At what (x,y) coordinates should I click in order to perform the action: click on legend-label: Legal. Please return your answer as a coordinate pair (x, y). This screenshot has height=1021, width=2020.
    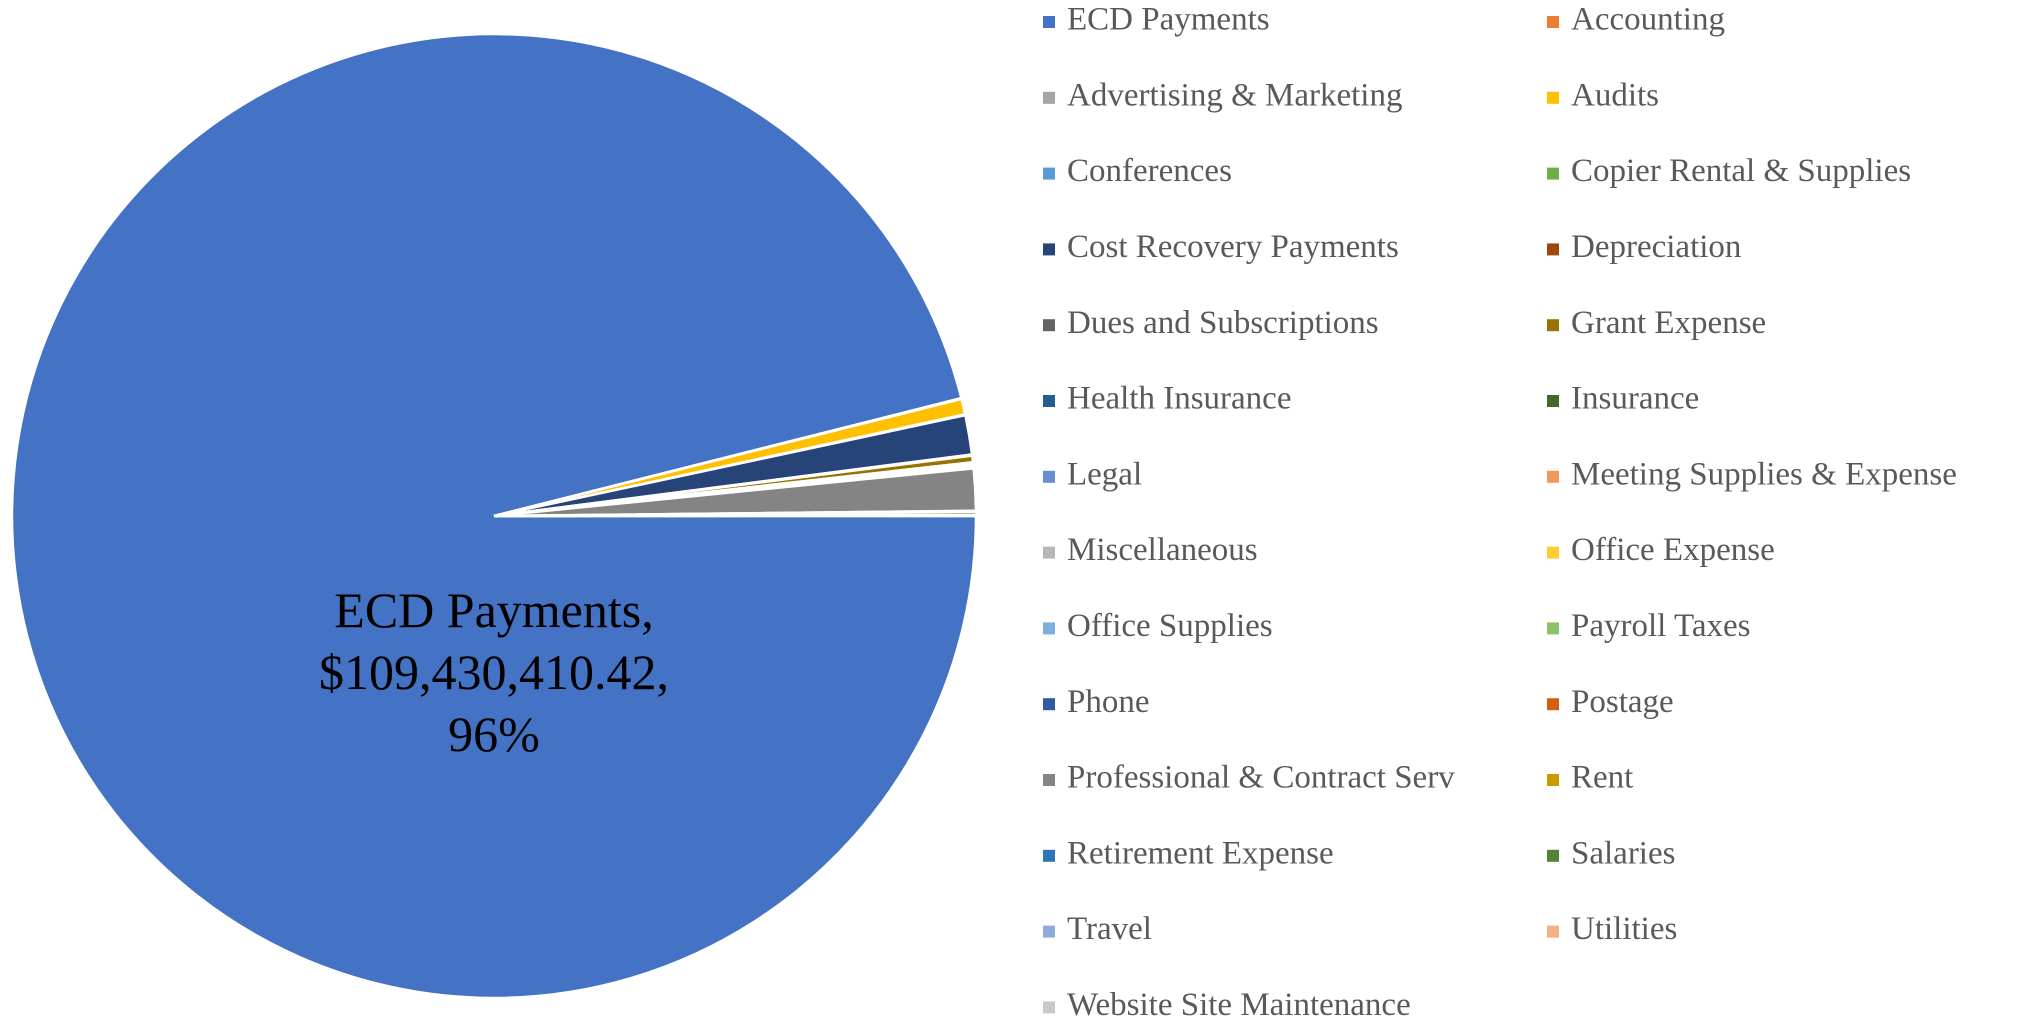
    Looking at the image, I should click on (1104, 474).